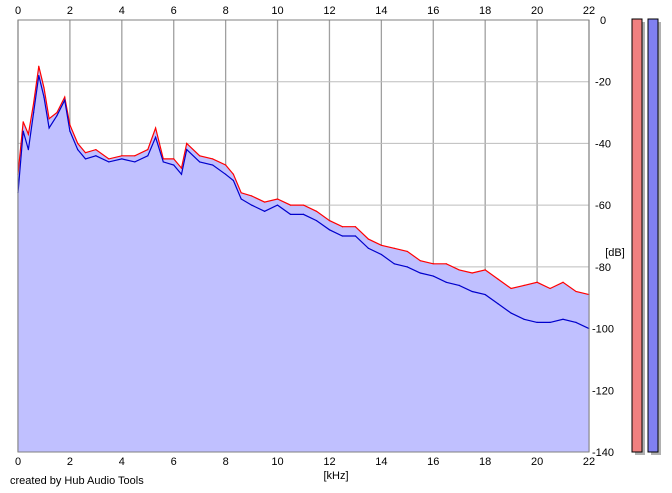  What do you see at coordinates (381, 462) in the screenshot?
I see `x-tick-label-bottom: 14` at bounding box center [381, 462].